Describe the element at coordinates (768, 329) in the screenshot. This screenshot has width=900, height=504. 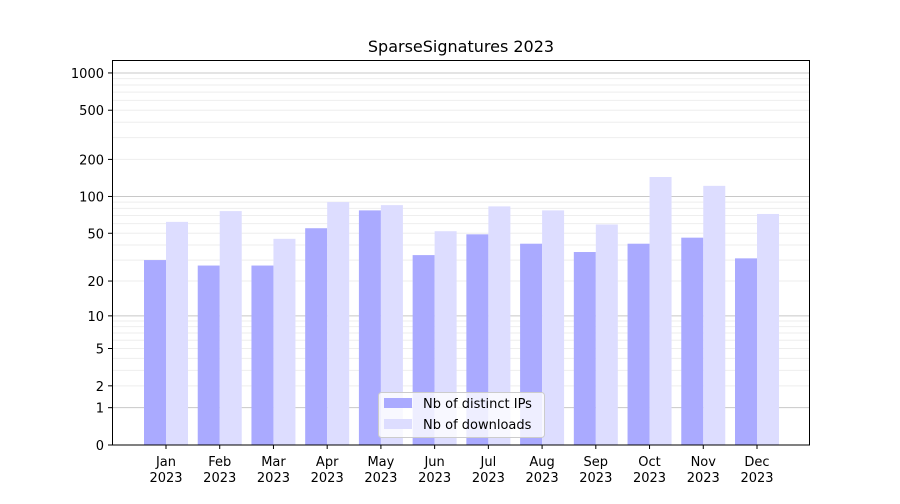
I see `bar-downloads-dec` at that location.